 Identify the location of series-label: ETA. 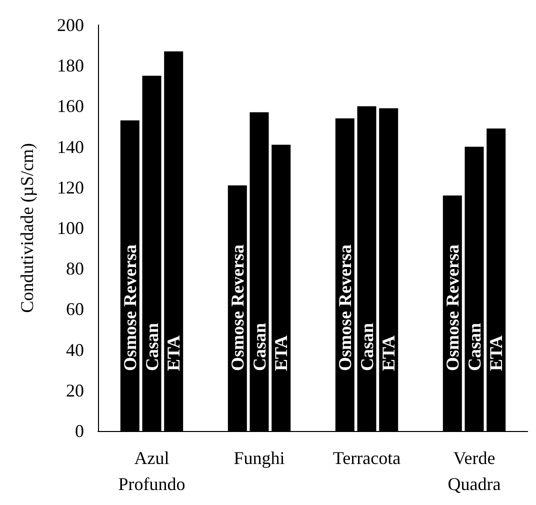
(174, 353).